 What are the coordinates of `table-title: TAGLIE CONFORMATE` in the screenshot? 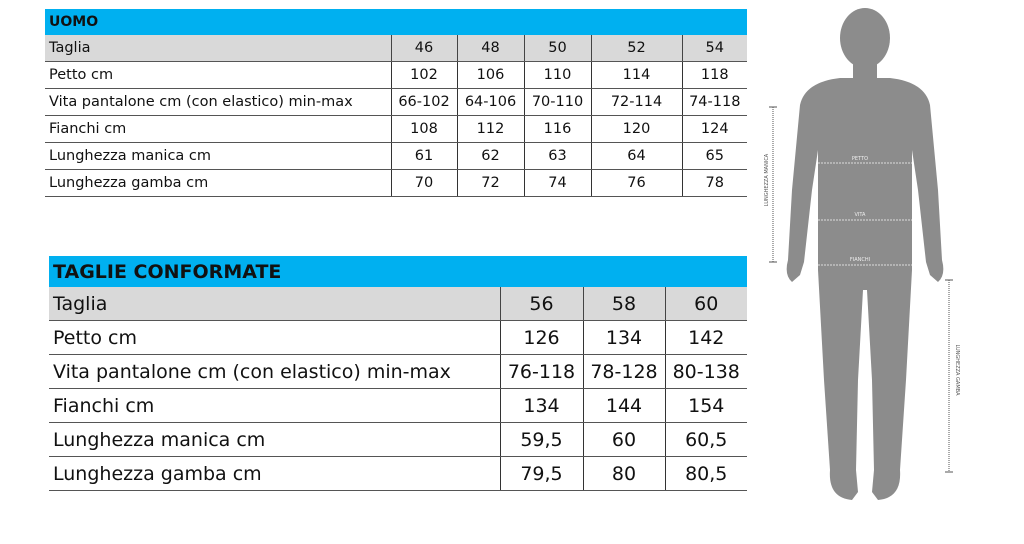 It's located at (398, 271).